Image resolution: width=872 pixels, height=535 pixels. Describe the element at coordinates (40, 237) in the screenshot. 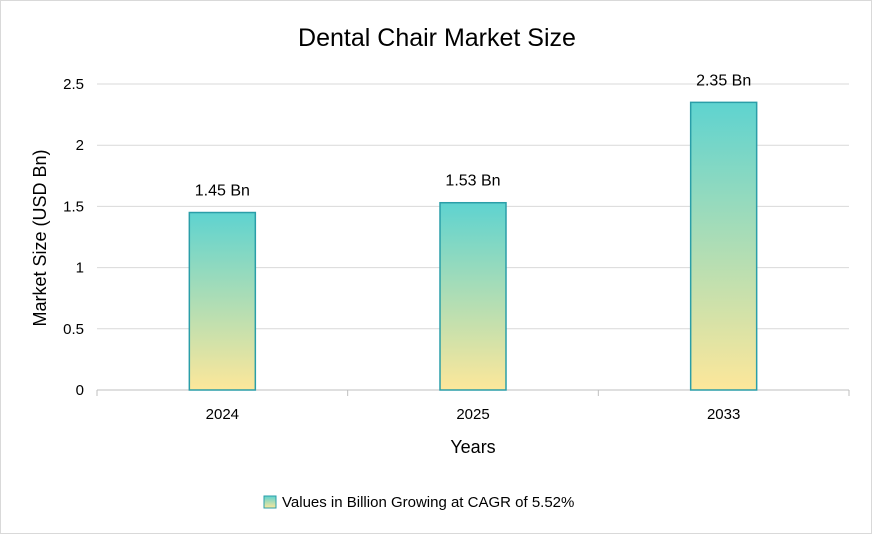

I see `y-axis-title: Market Size (USD Bn)` at that location.